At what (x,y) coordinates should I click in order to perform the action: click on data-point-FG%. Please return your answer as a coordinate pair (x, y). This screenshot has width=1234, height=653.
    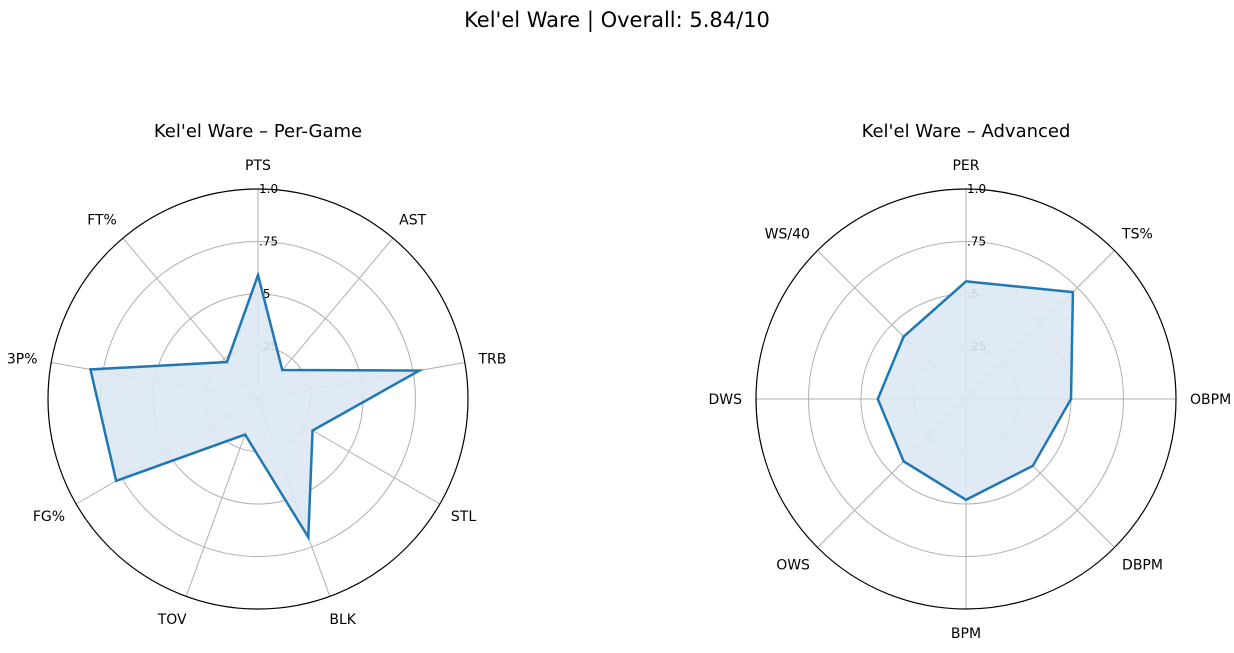
    Looking at the image, I should click on (116, 481).